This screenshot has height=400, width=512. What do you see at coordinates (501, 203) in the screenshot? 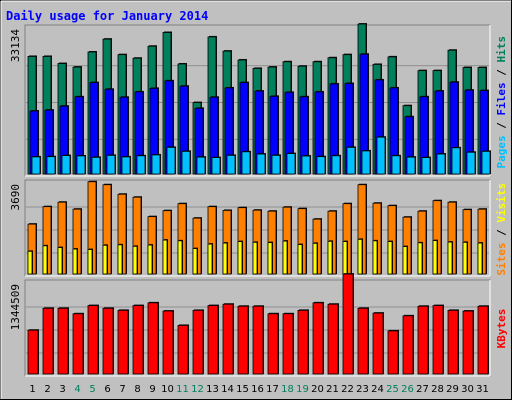
I see `legend-part: Visits` at bounding box center [501, 203].